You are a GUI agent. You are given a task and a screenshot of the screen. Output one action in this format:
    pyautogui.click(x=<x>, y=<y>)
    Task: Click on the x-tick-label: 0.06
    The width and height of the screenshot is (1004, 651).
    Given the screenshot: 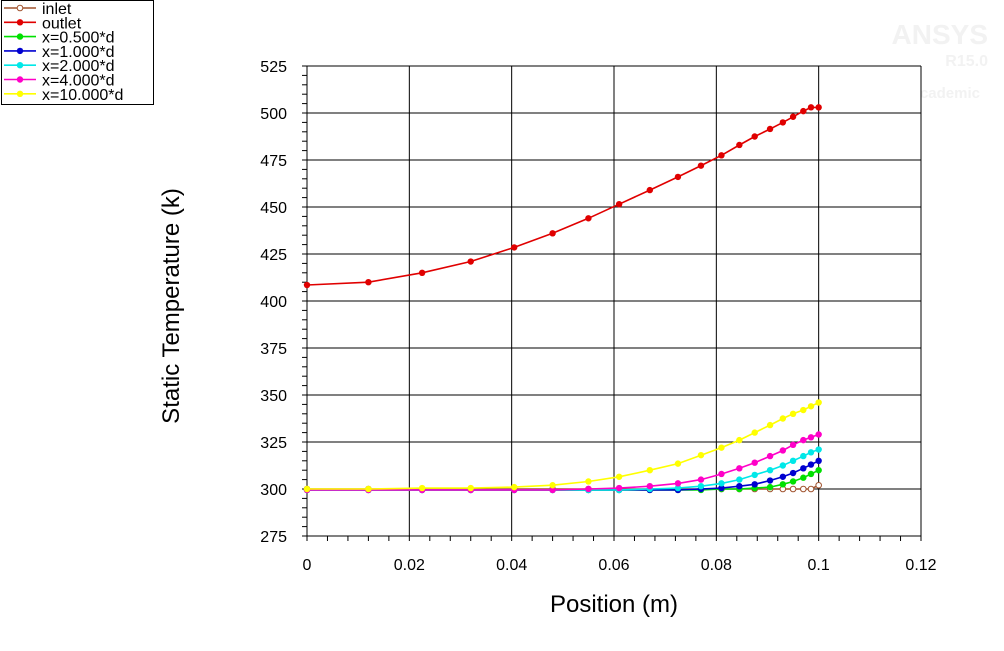 What is the action you would take?
    pyautogui.click(x=613, y=565)
    